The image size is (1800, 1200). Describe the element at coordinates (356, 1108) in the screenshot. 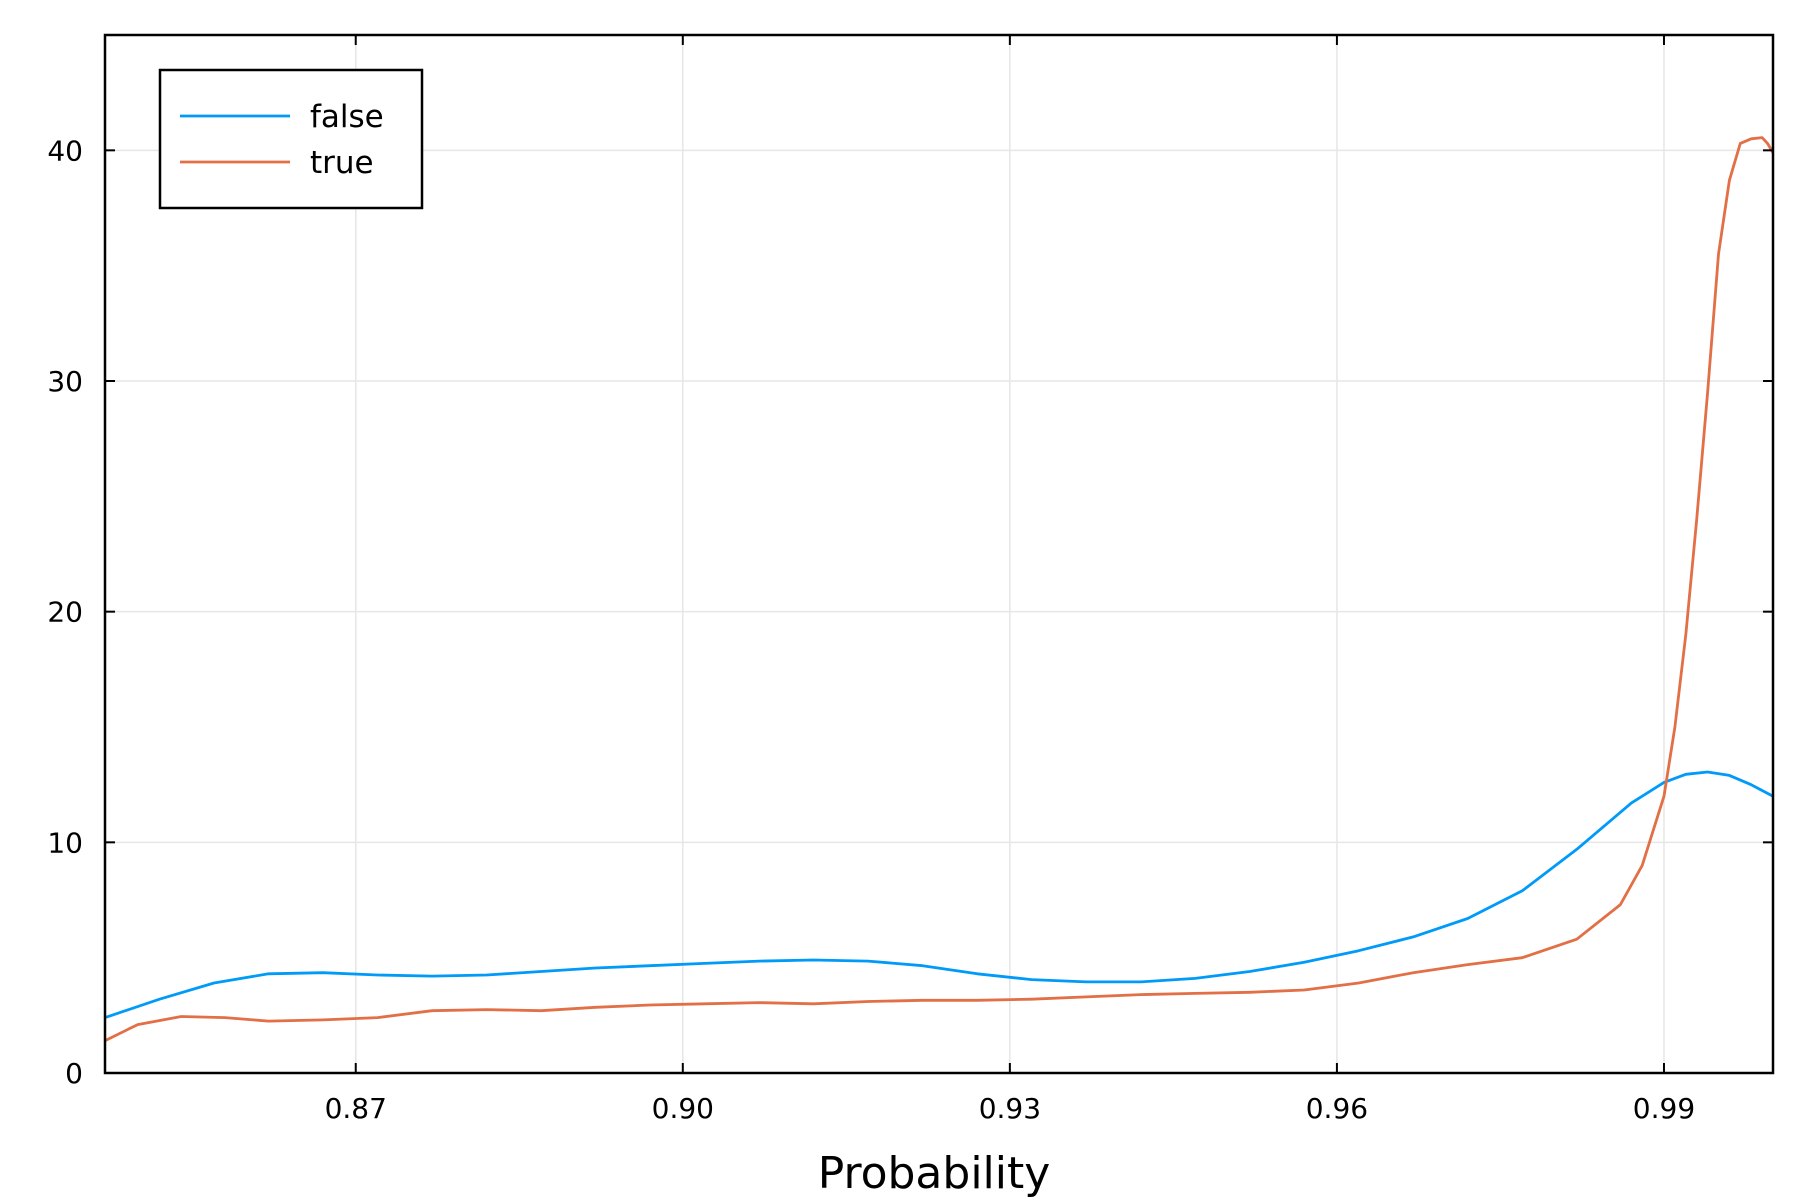

I see `x-tick-label: 0.87` at that location.